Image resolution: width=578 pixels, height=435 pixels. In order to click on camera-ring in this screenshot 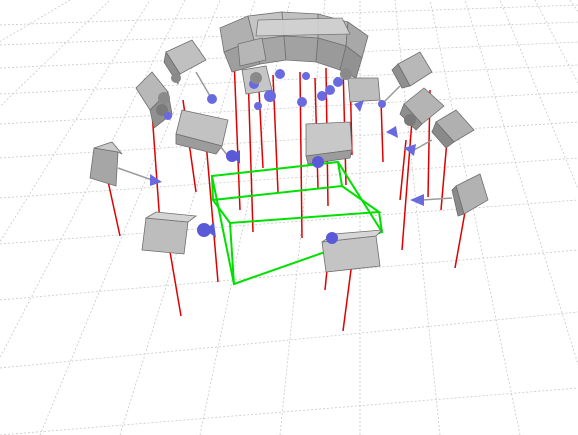, I will do `click(294, 45)`.